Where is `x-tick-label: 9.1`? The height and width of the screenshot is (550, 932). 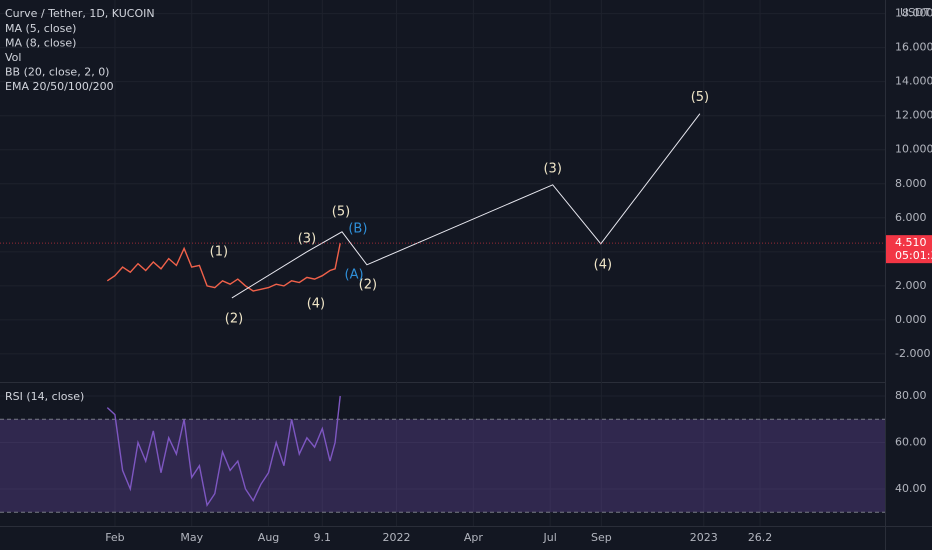 x-tick-label: 9.1 is located at coordinates (323, 537).